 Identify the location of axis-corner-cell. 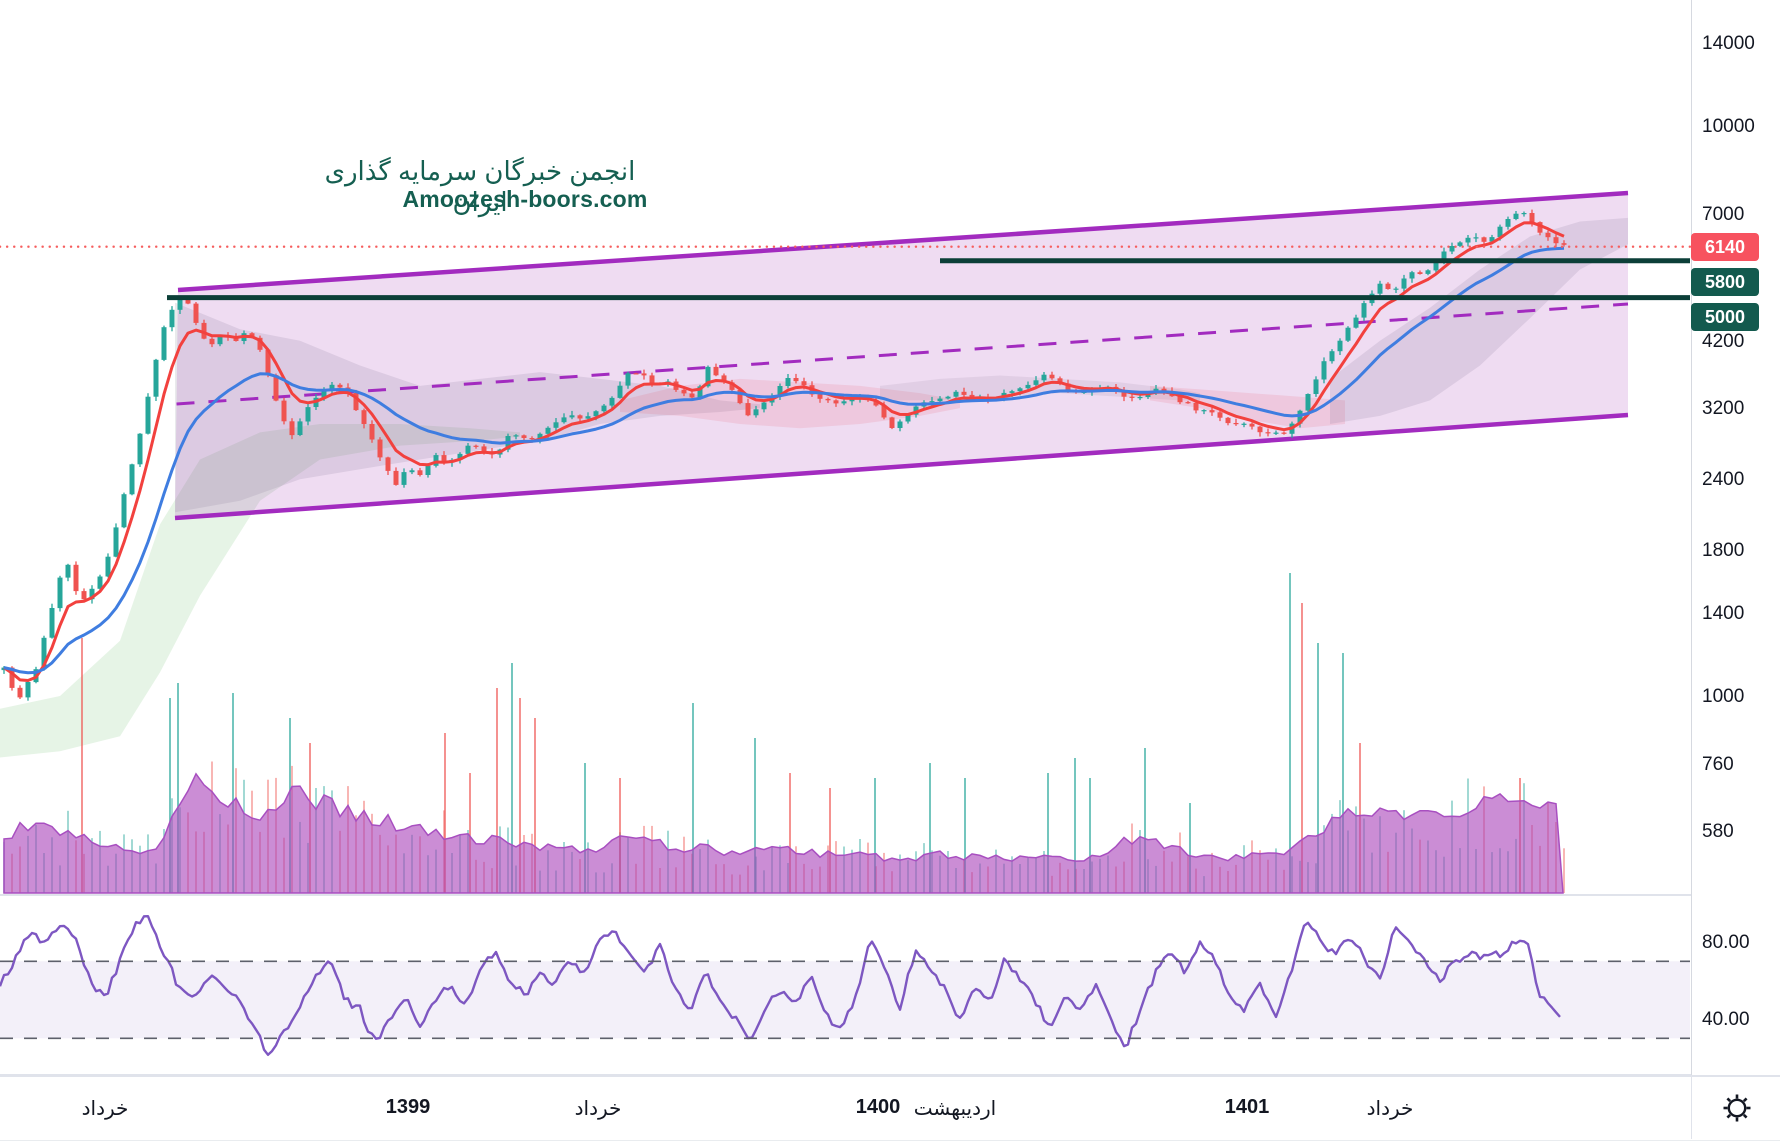
(1735, 1107).